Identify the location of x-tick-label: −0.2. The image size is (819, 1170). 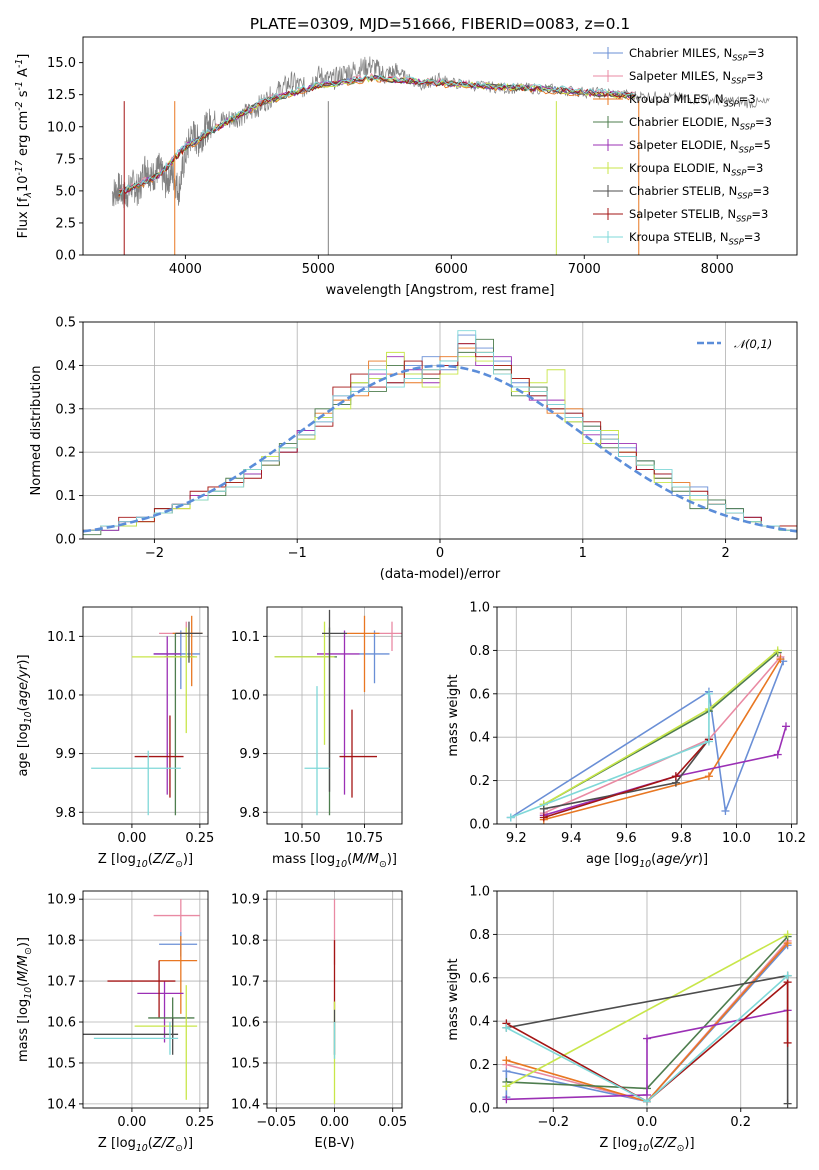
(553, 1122).